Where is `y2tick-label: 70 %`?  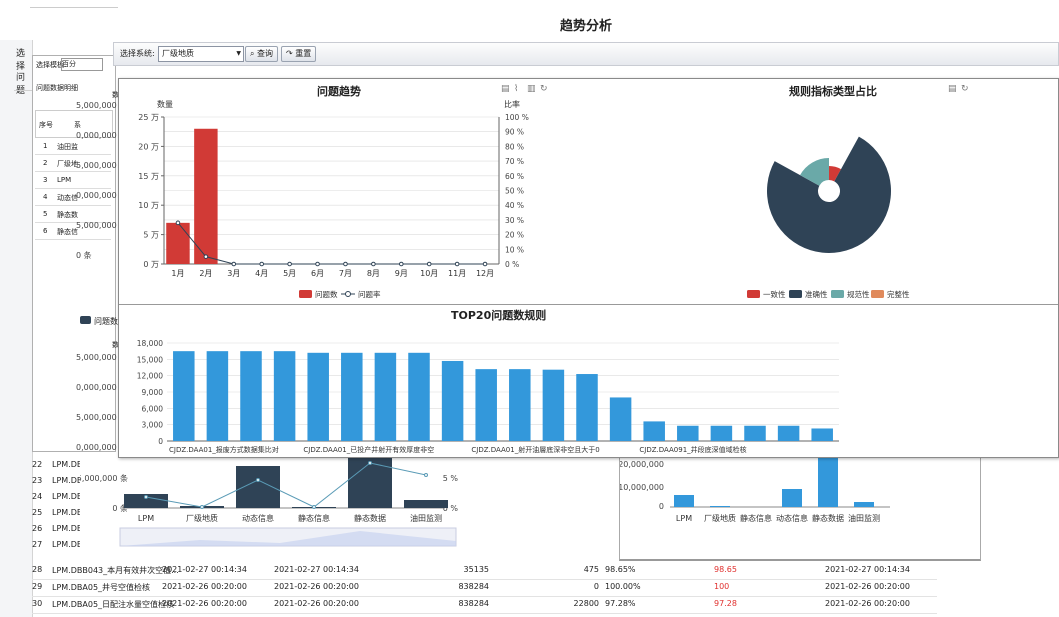 y2tick-label: 70 % is located at coordinates (514, 161).